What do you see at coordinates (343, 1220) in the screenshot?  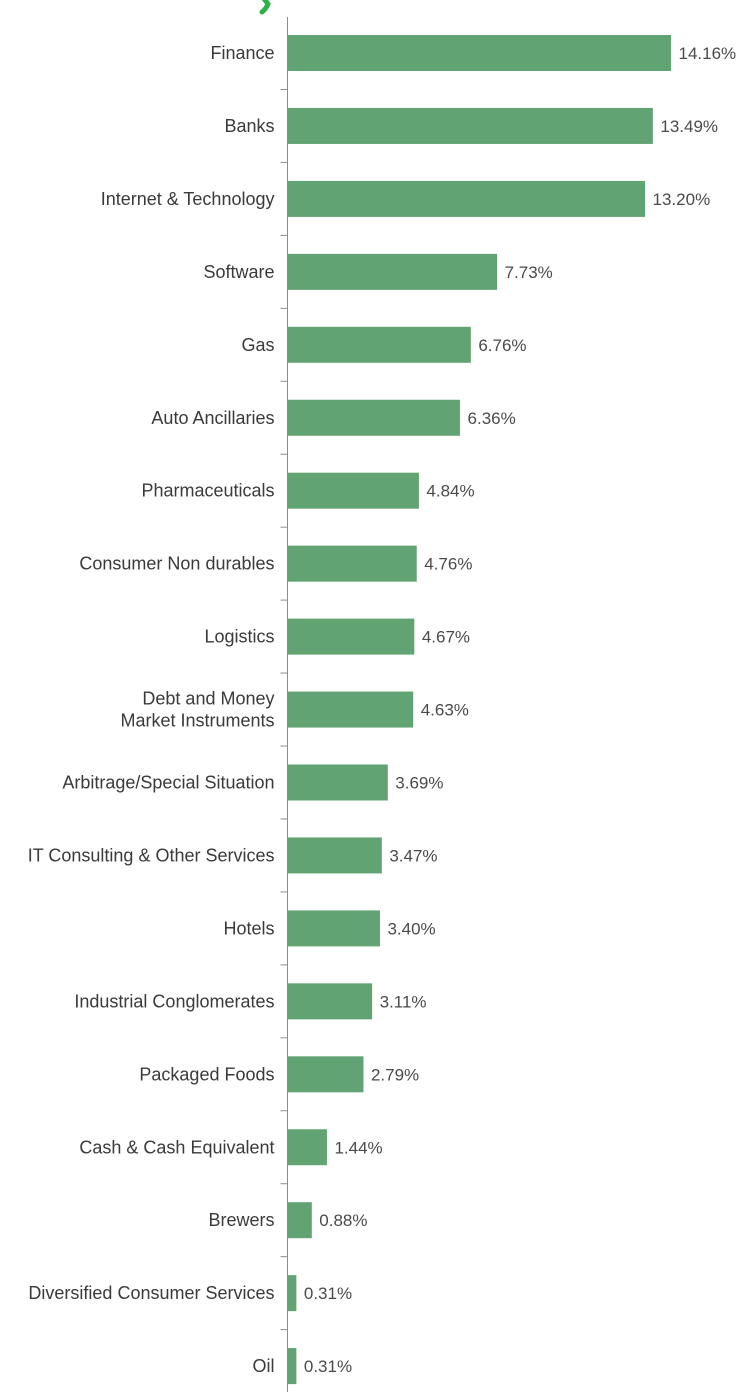 I see `value-label: 0.88%` at bounding box center [343, 1220].